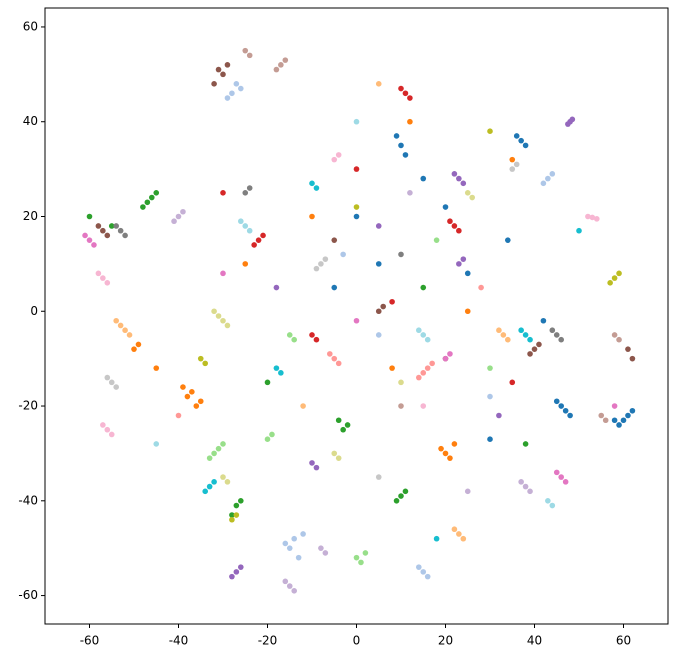  I want to click on y-tick-label: -20, so click(28, 406).